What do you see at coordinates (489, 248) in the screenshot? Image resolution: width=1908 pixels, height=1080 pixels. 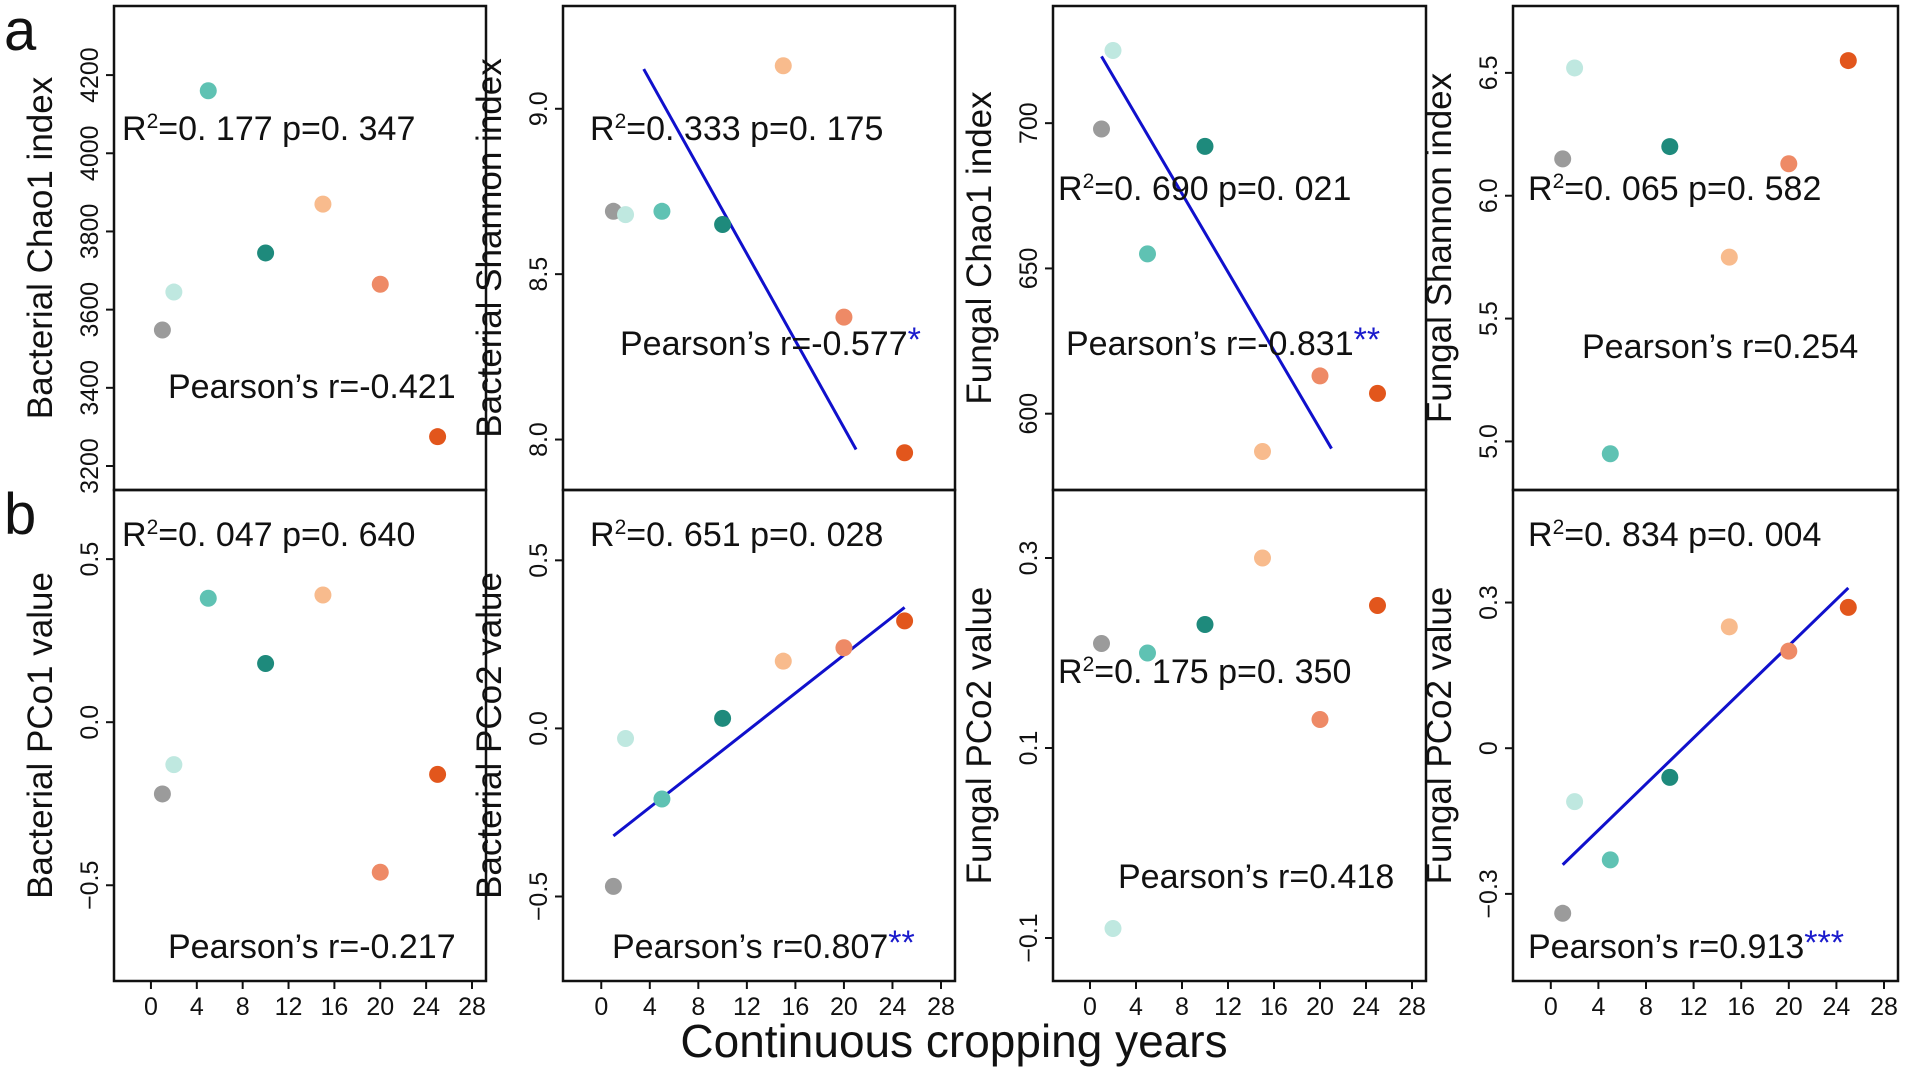 I see `panel-1-ylabel: Bacterial Shannon index` at bounding box center [489, 248].